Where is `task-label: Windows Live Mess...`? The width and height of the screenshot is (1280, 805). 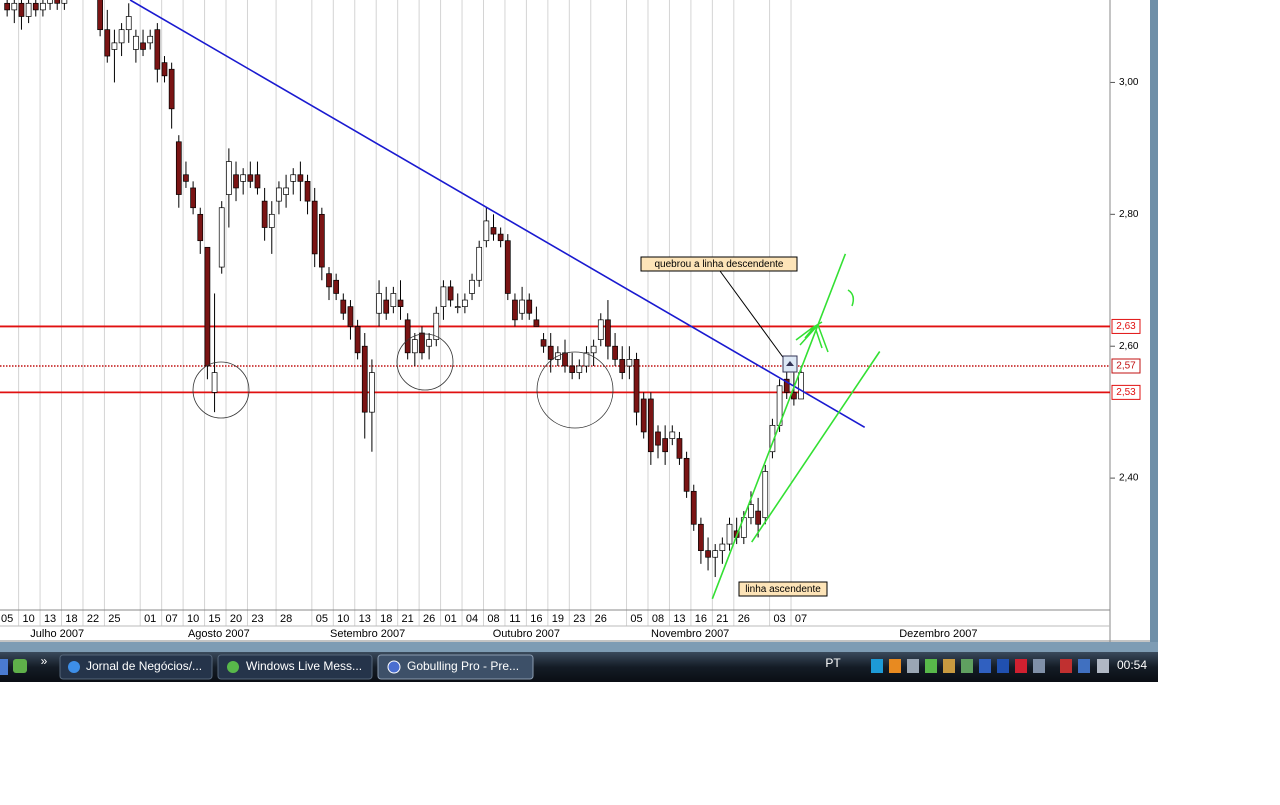 task-label: Windows Live Mess... is located at coordinates (304, 666).